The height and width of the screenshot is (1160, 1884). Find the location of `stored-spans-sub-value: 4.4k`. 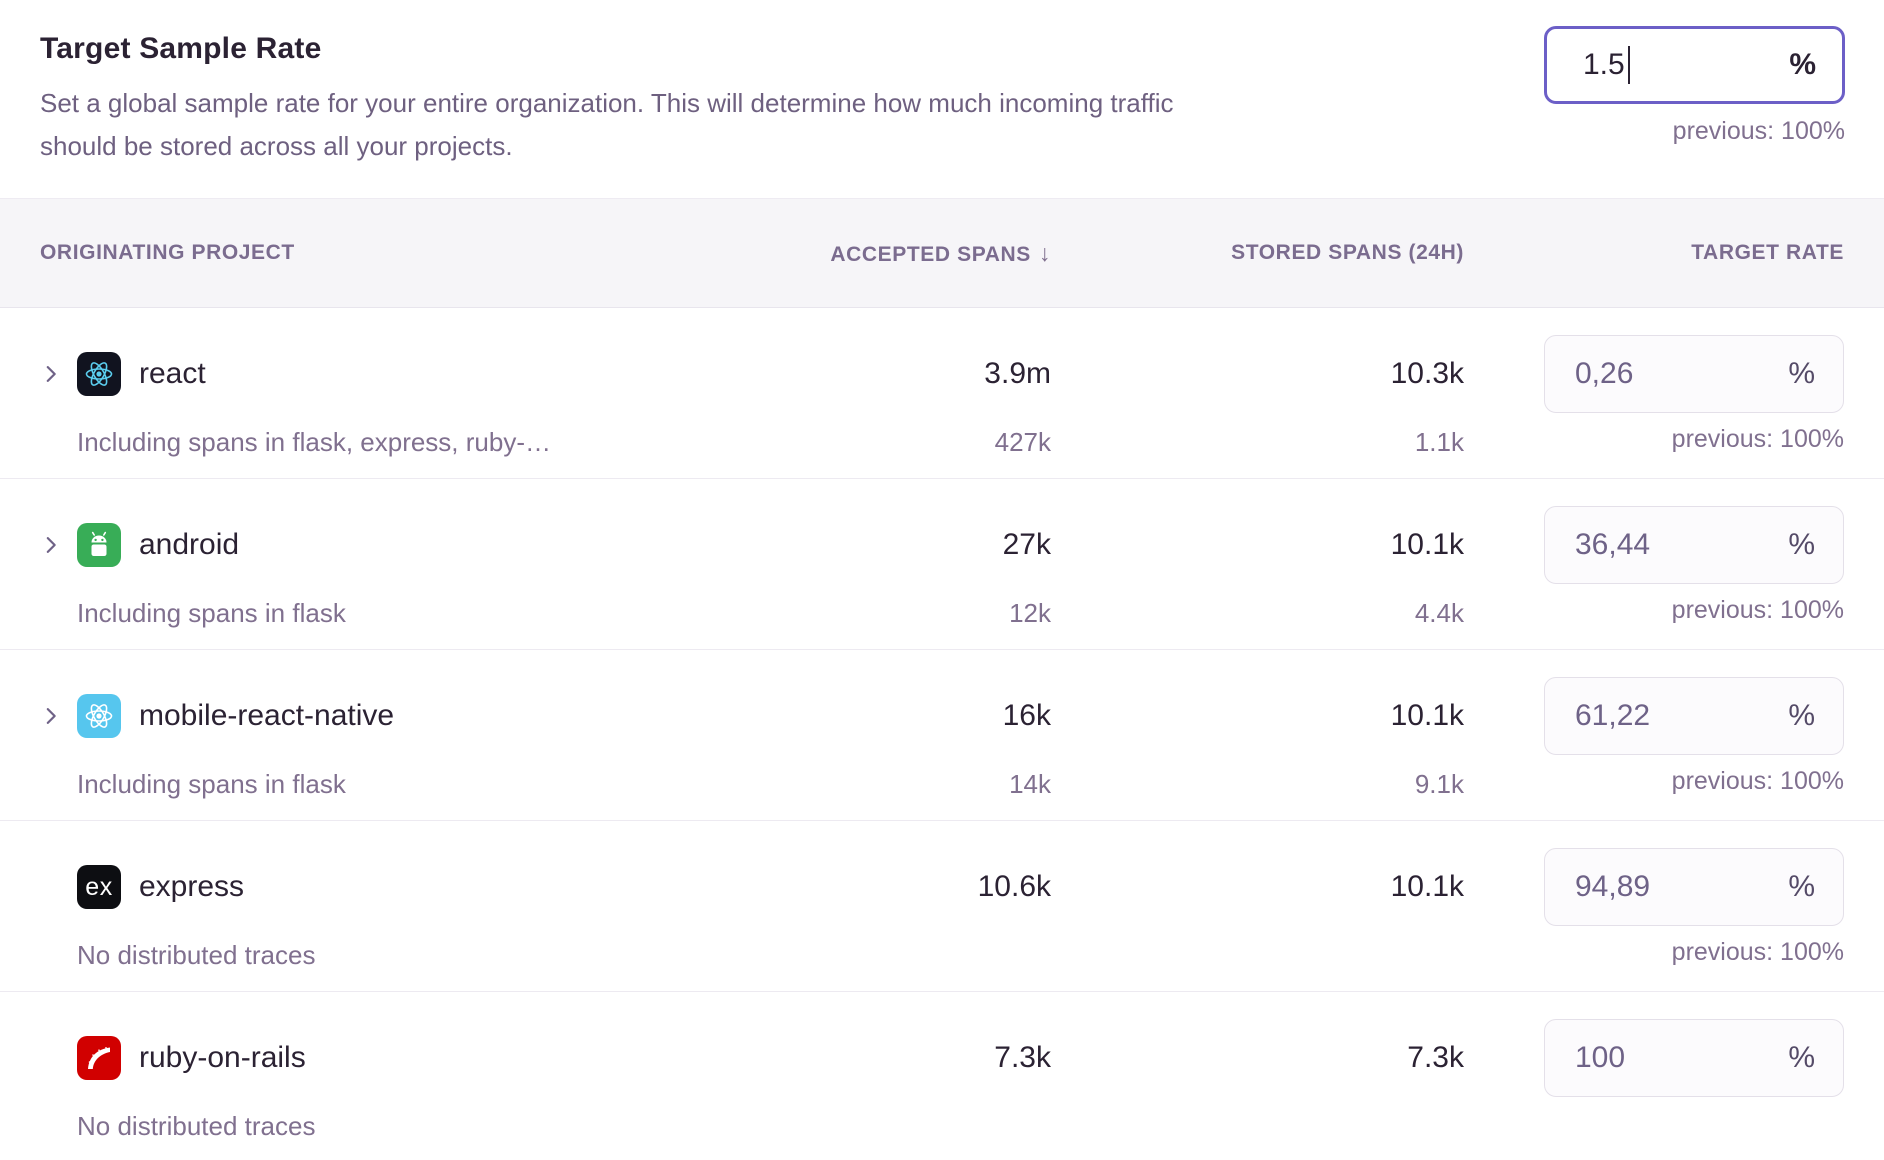

stored-spans-sub-value: 4.4k is located at coordinates (1439, 613).